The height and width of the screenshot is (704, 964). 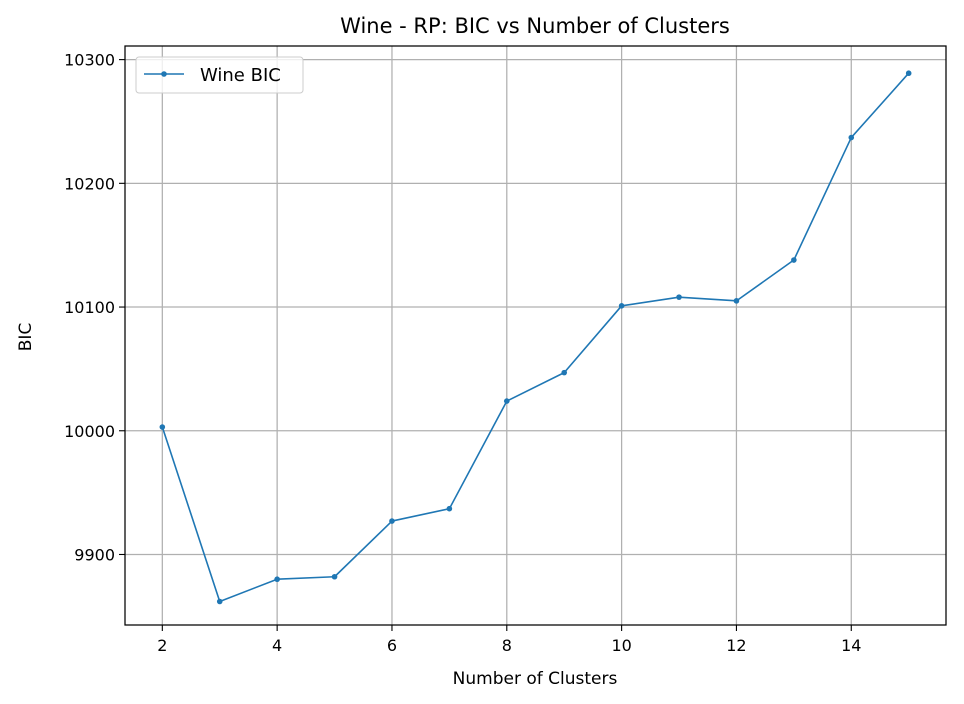 I want to click on x-tick-label: 4, so click(x=277, y=645).